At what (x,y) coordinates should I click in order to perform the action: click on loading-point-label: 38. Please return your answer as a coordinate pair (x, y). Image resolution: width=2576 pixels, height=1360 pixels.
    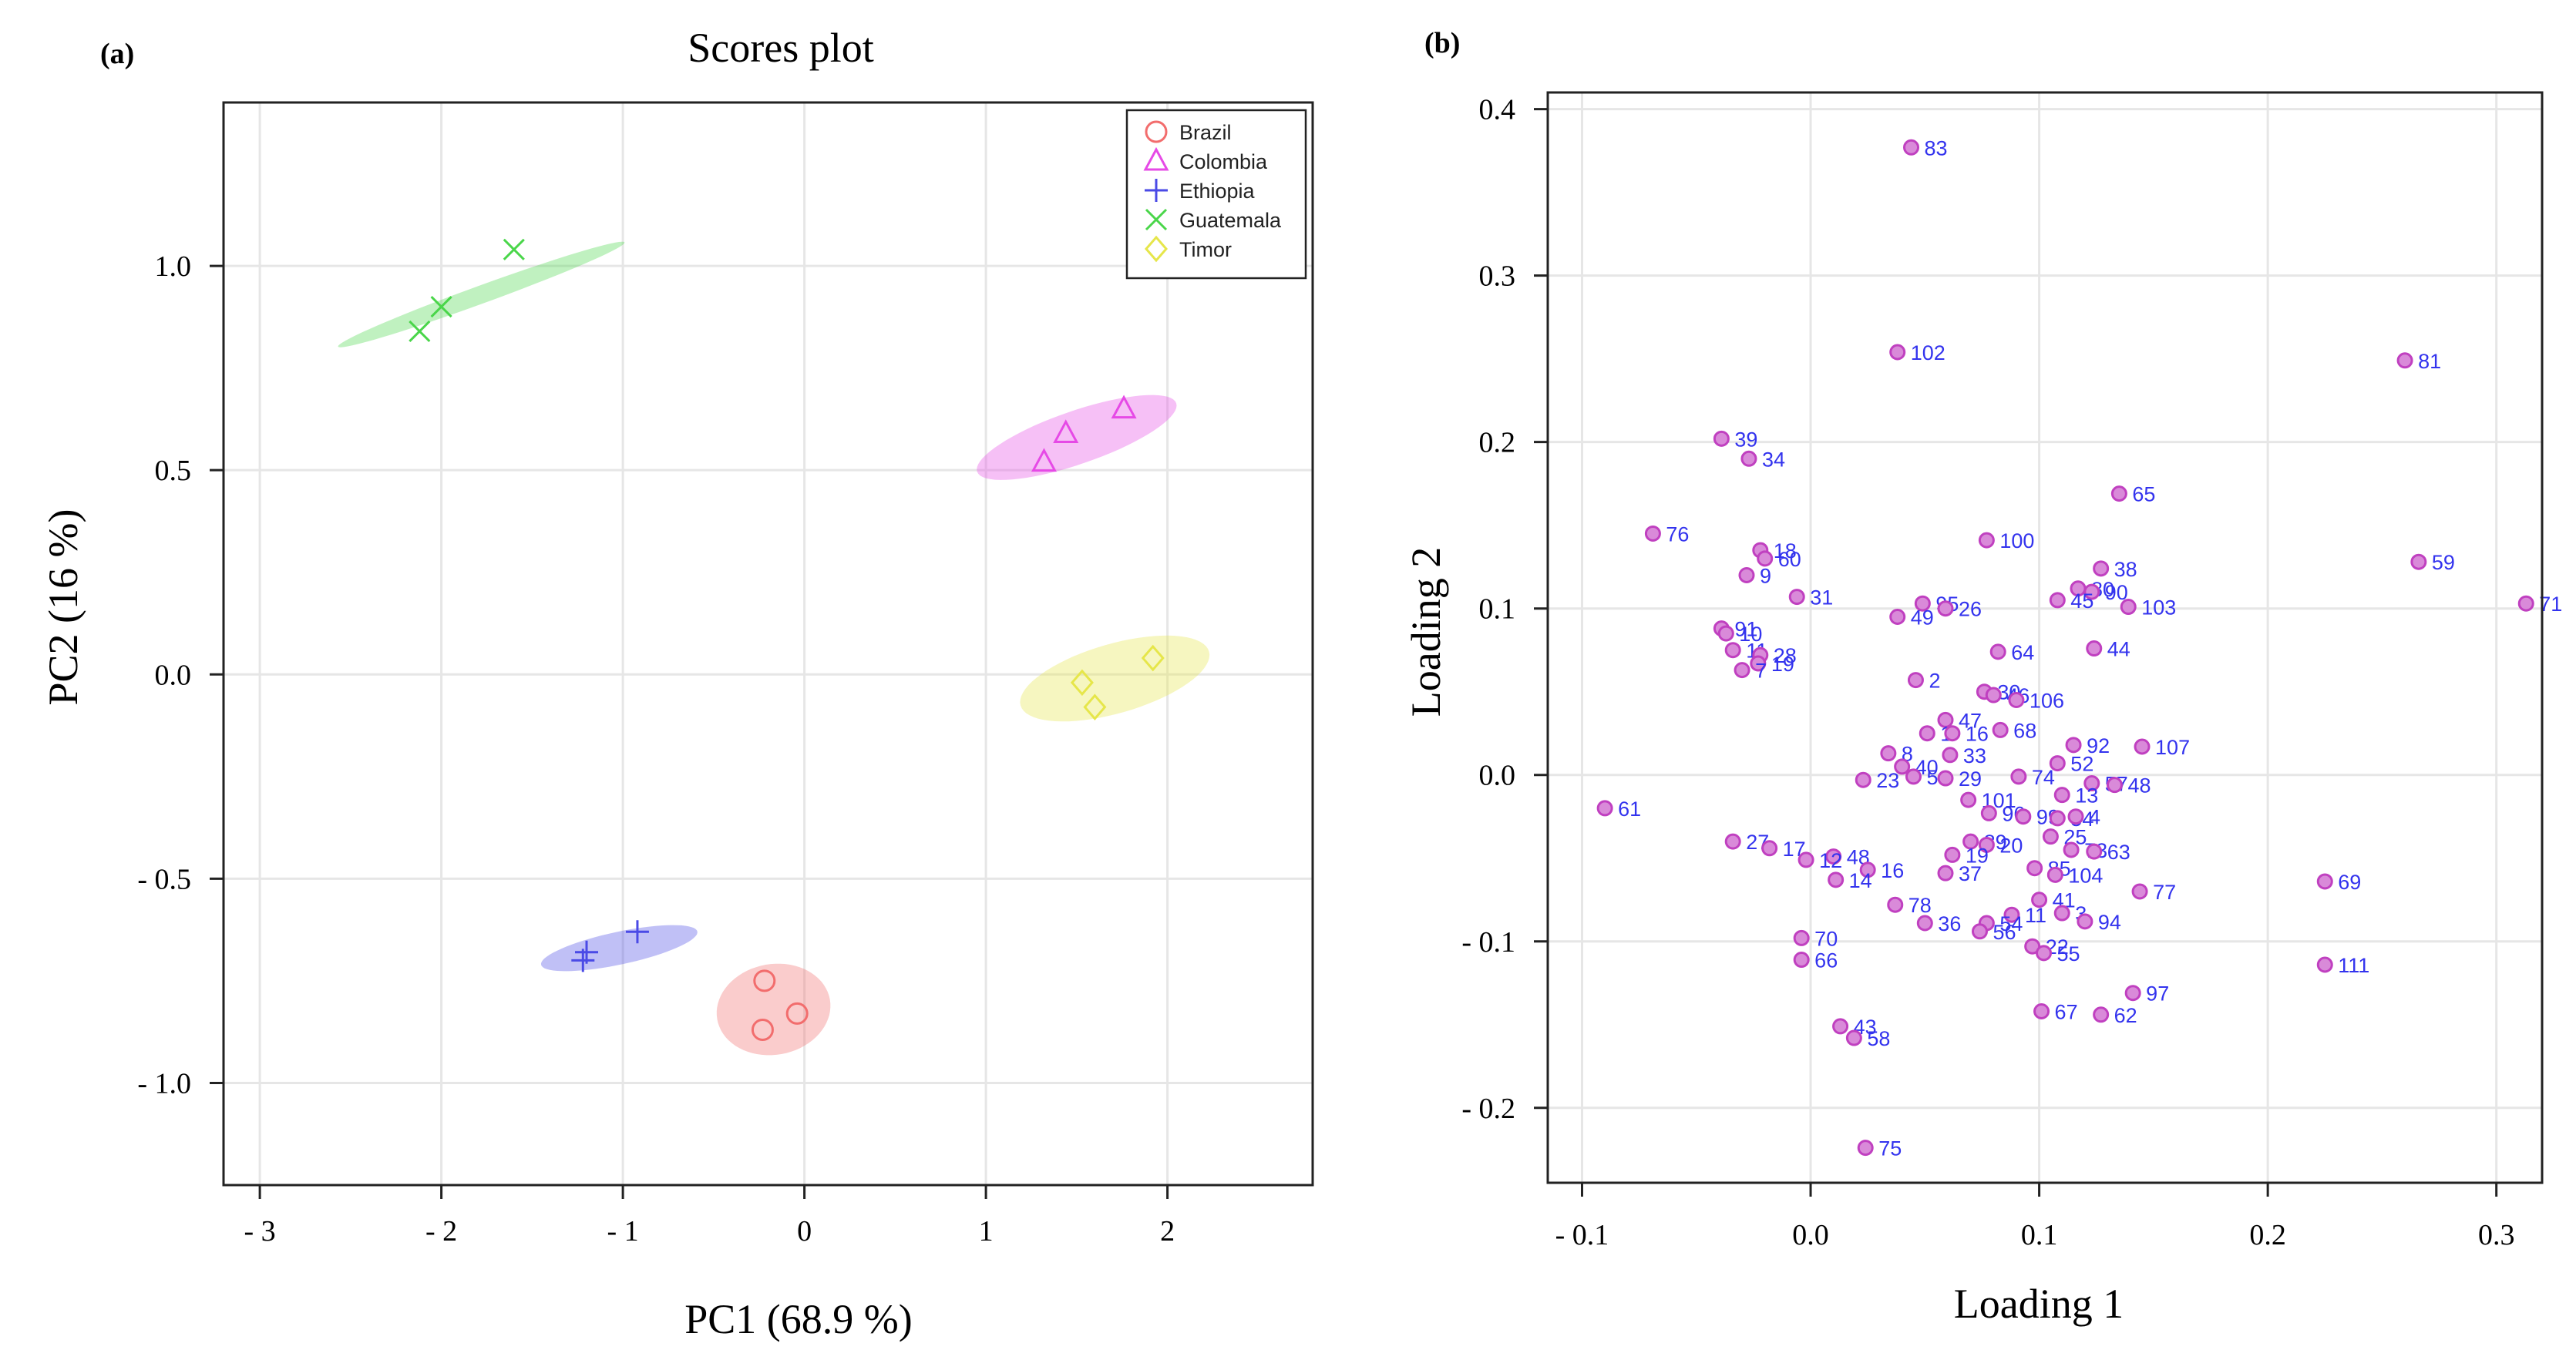
    Looking at the image, I should click on (2125, 569).